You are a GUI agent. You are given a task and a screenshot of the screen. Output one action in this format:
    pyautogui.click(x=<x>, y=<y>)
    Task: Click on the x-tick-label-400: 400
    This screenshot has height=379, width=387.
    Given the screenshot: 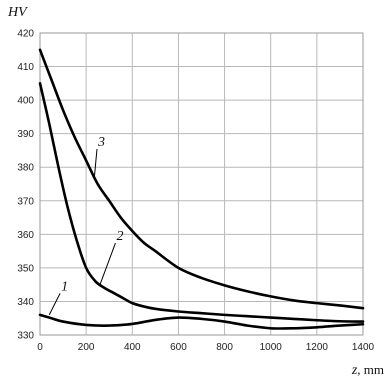 What is the action you would take?
    pyautogui.click(x=132, y=347)
    